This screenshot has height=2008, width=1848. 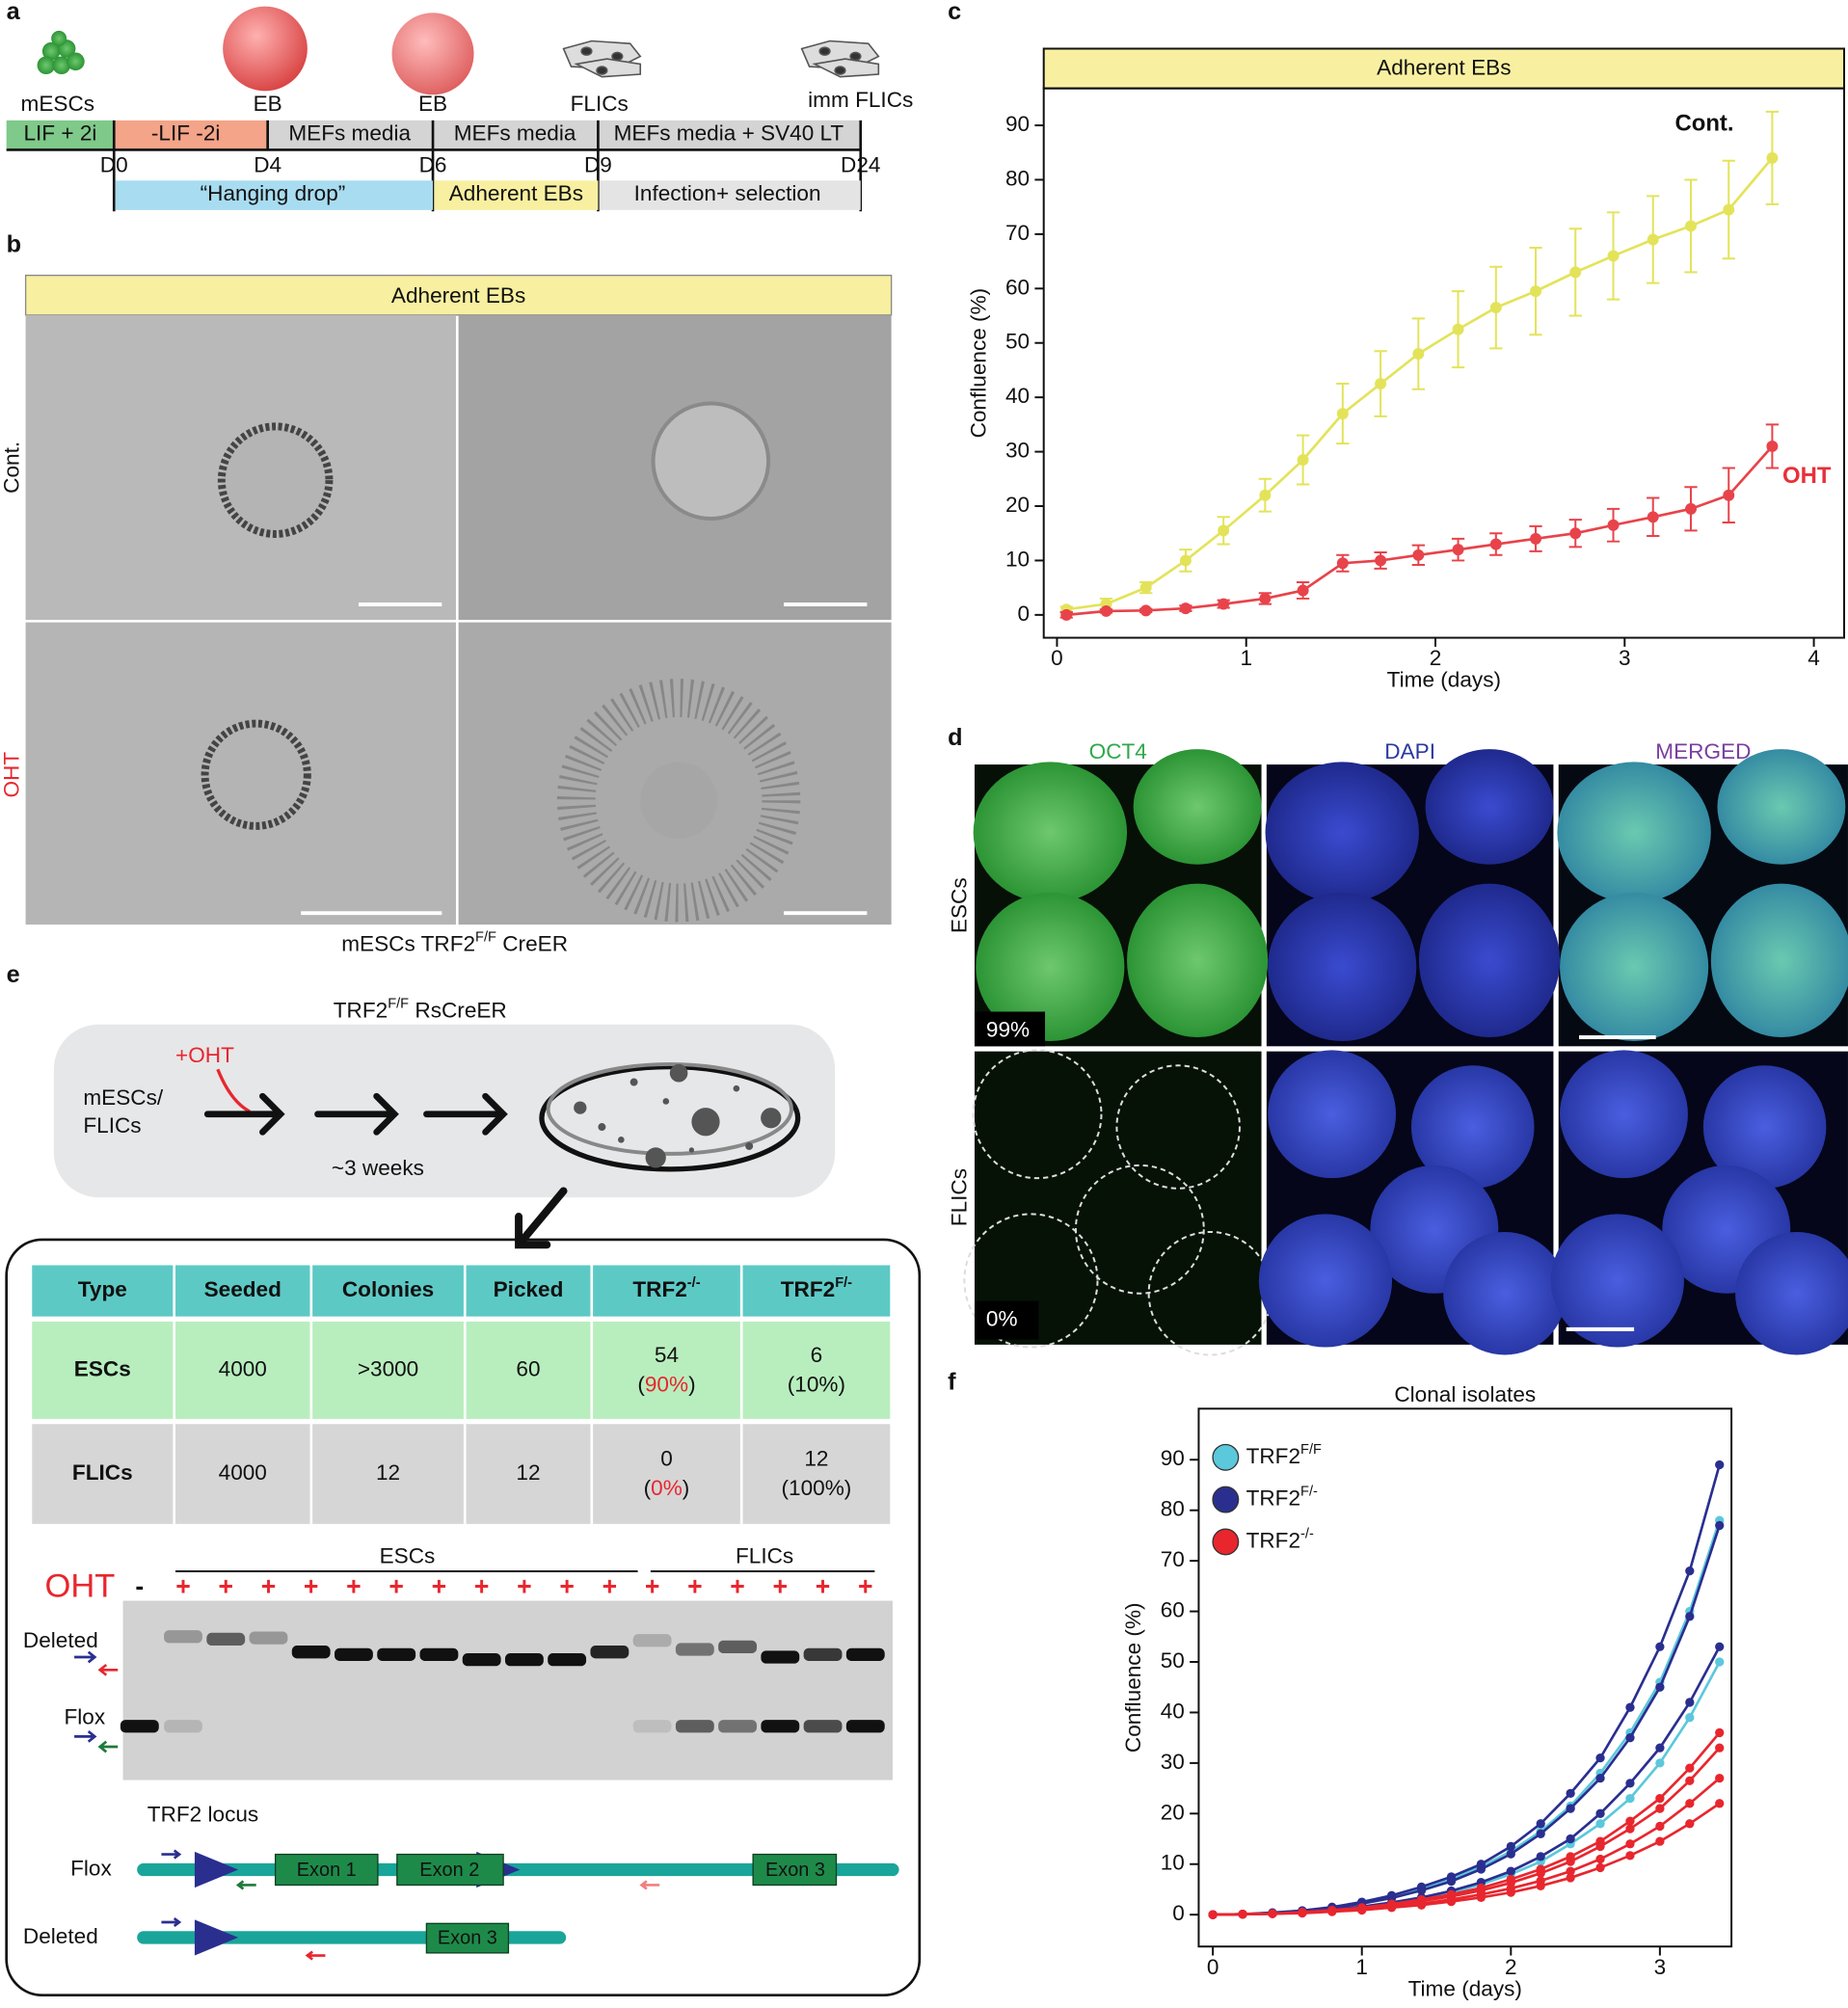 What do you see at coordinates (516, 193) in the screenshot?
I see `phase-label: Adherent EBs` at bounding box center [516, 193].